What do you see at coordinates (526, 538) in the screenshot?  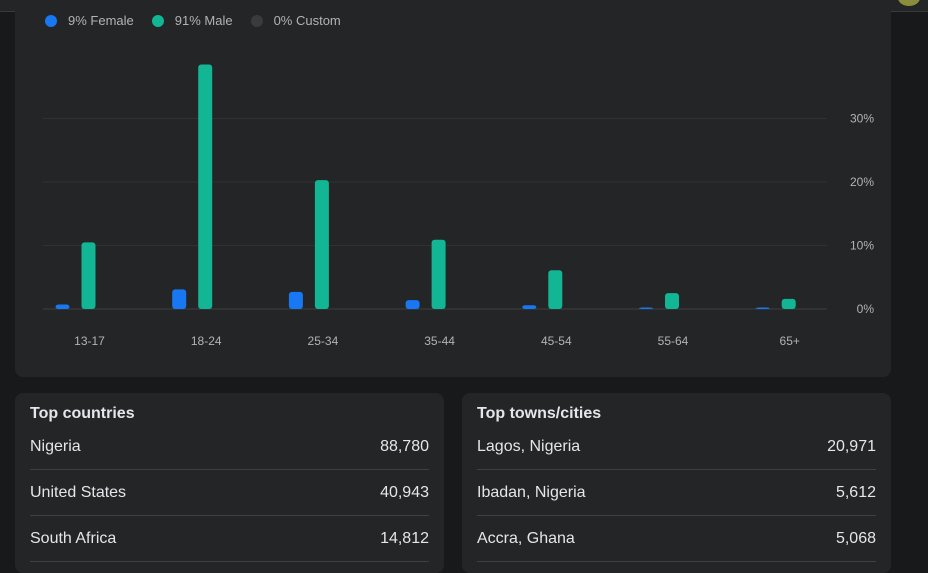 I see `city-name: Accra, Ghana` at bounding box center [526, 538].